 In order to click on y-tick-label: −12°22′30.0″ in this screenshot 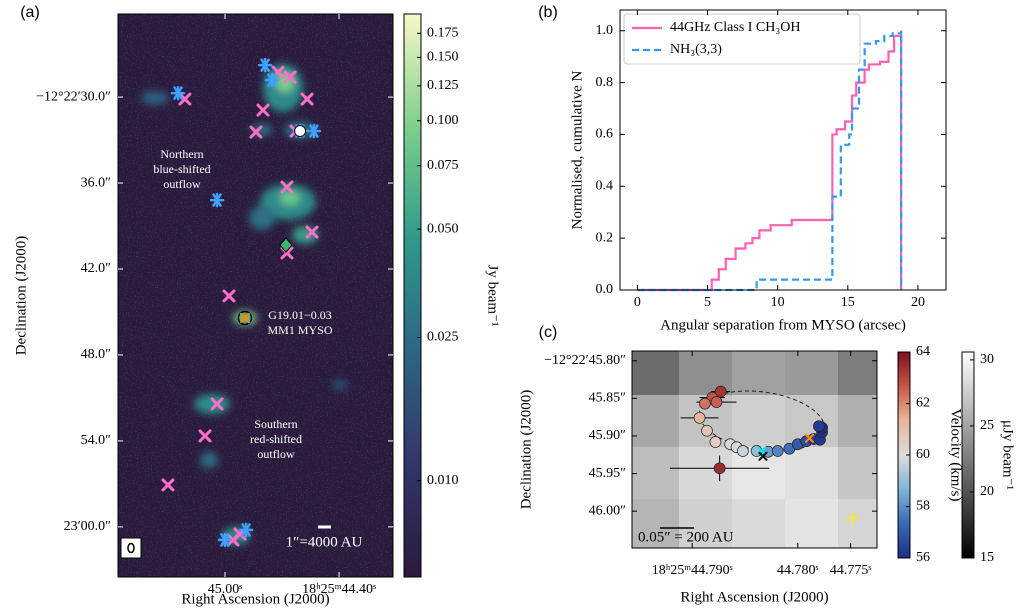, I will do `click(73, 96)`.